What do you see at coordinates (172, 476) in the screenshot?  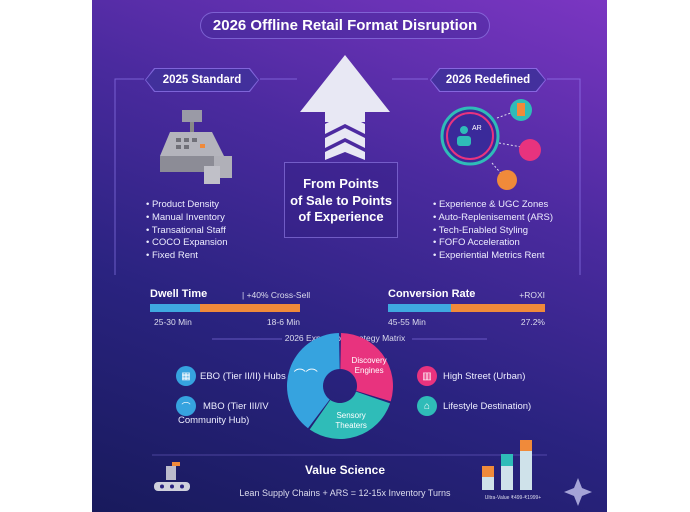 I see `conveyor-icon` at bounding box center [172, 476].